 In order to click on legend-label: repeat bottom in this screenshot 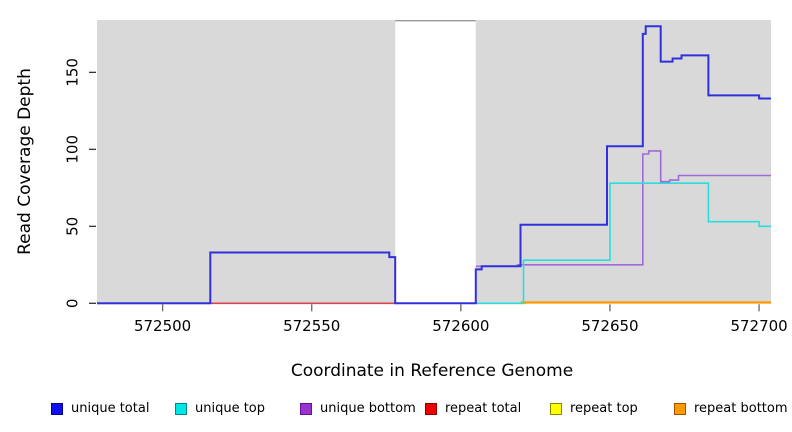, I will do `click(741, 408)`.